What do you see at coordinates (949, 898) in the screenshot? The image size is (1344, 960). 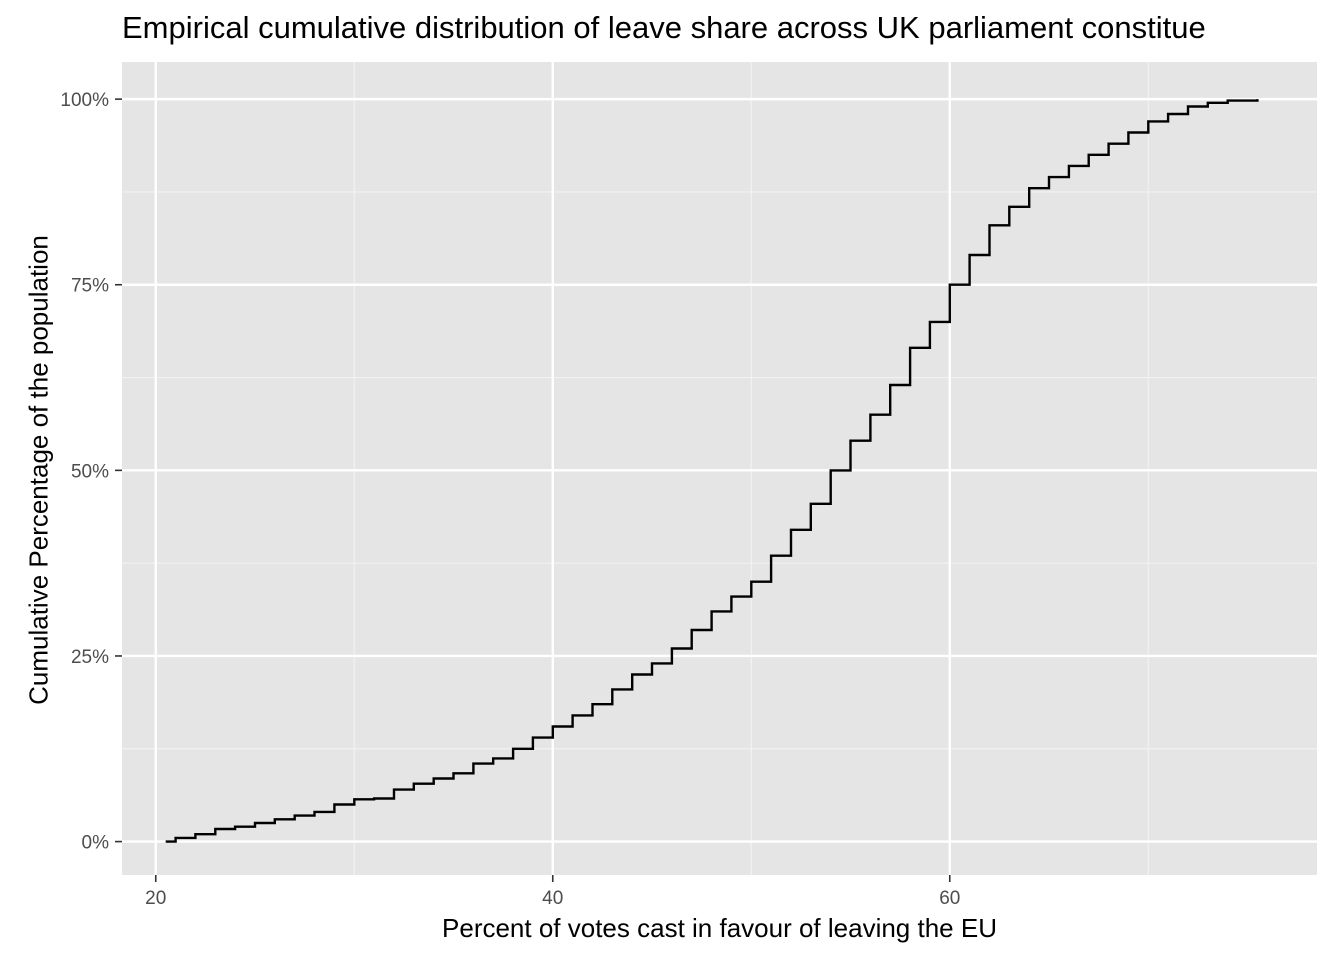 I see `x-tick-label: 60` at bounding box center [949, 898].